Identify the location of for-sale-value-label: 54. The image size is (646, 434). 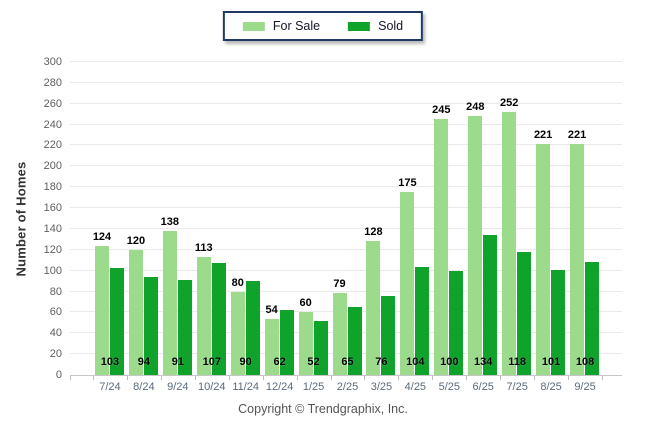
(271, 309).